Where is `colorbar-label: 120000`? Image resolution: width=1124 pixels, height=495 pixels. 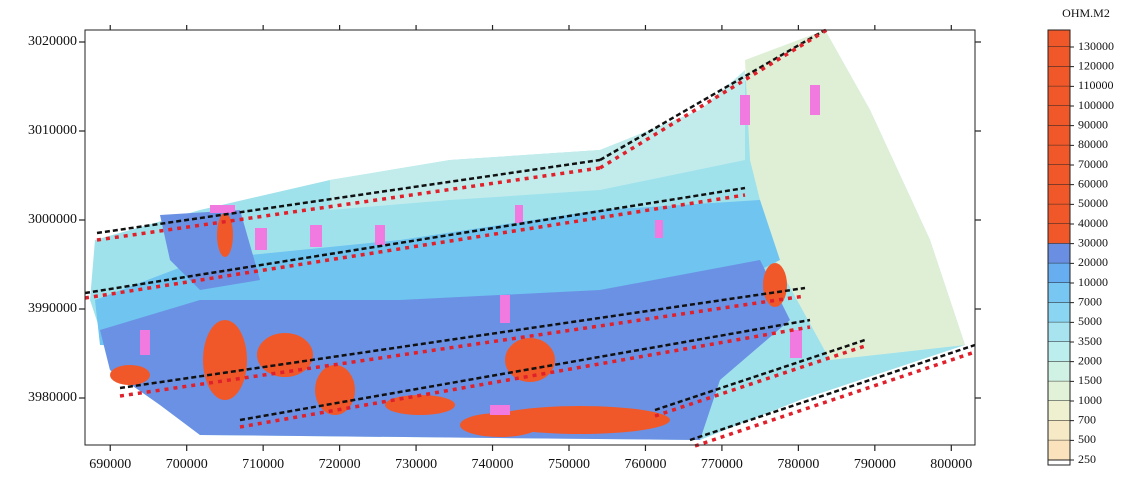
colorbar-label: 120000 is located at coordinates (1096, 65).